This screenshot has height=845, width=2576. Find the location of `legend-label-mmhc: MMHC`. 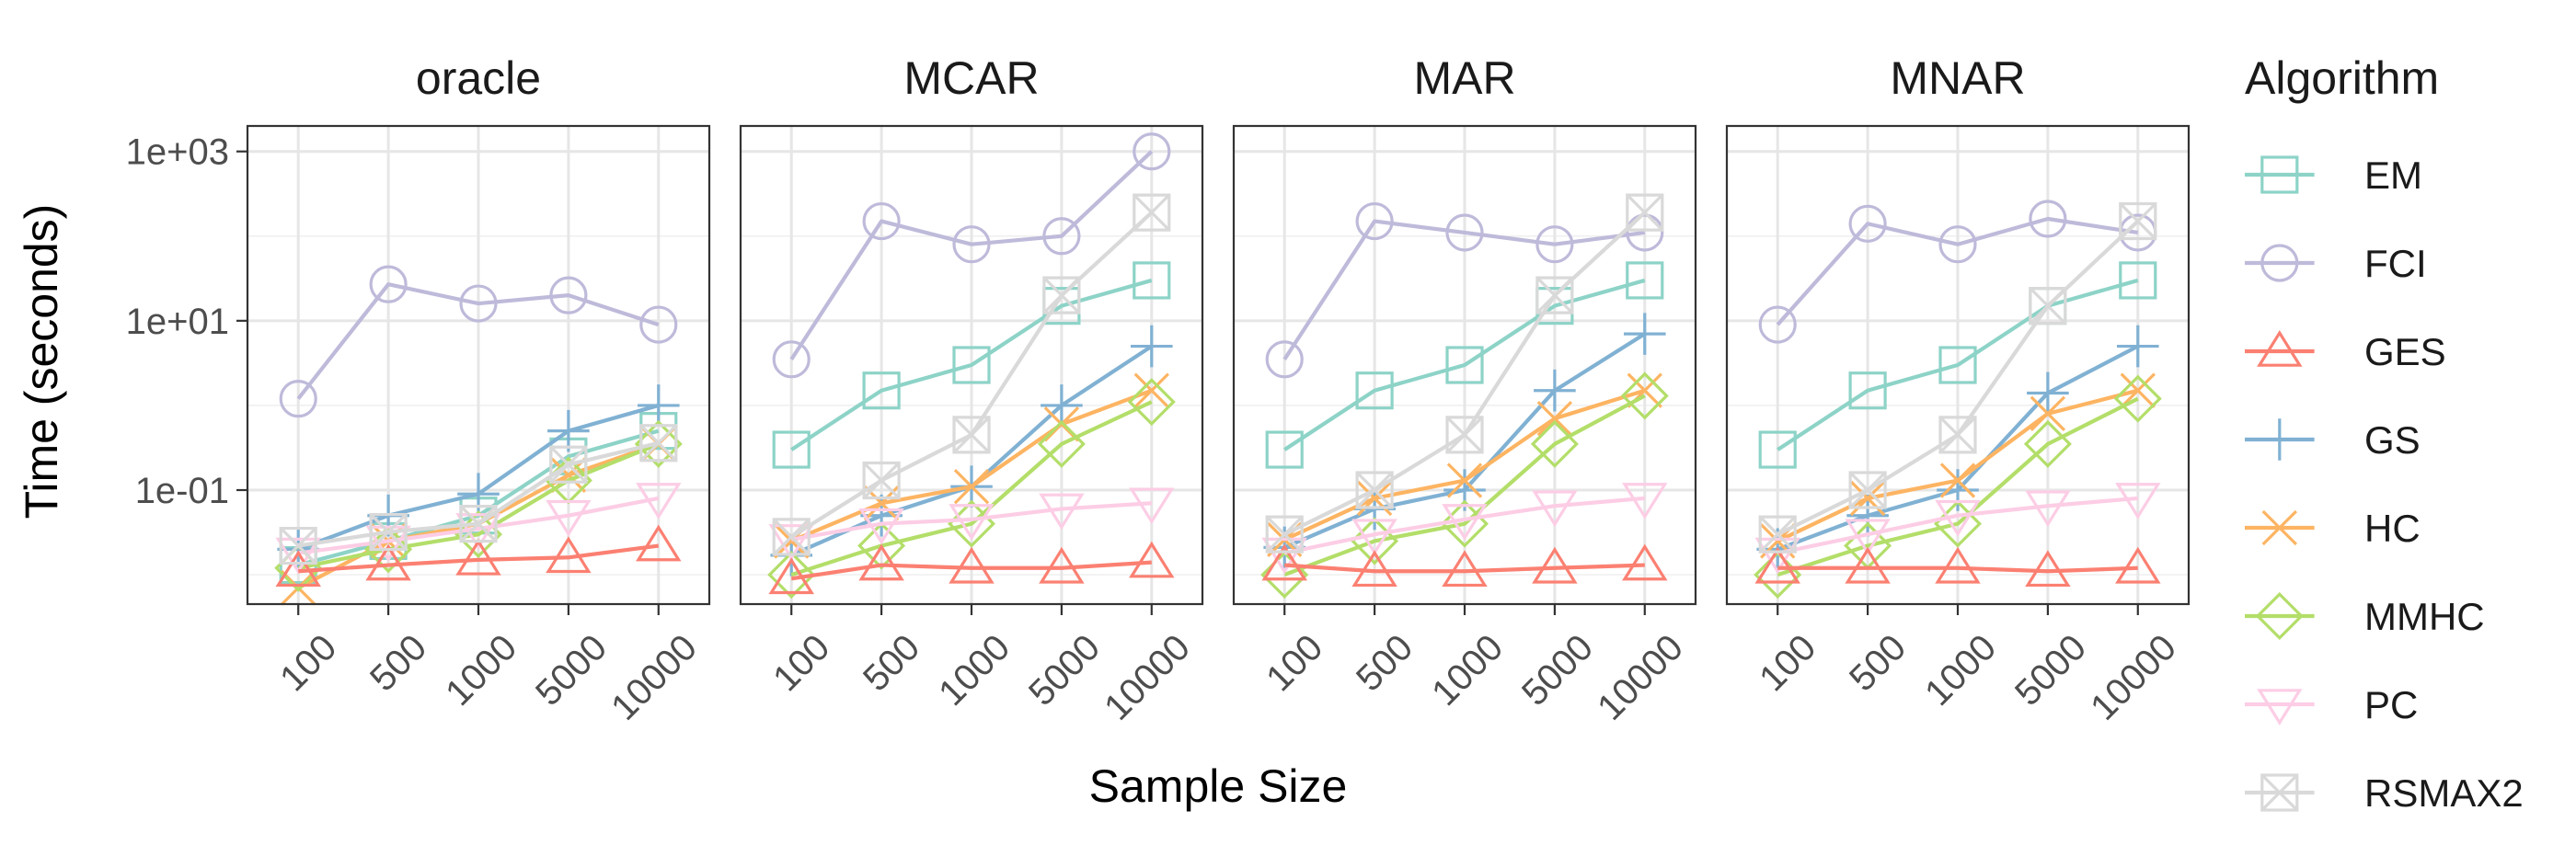

legend-label-mmhc: MMHC is located at coordinates (2424, 616).